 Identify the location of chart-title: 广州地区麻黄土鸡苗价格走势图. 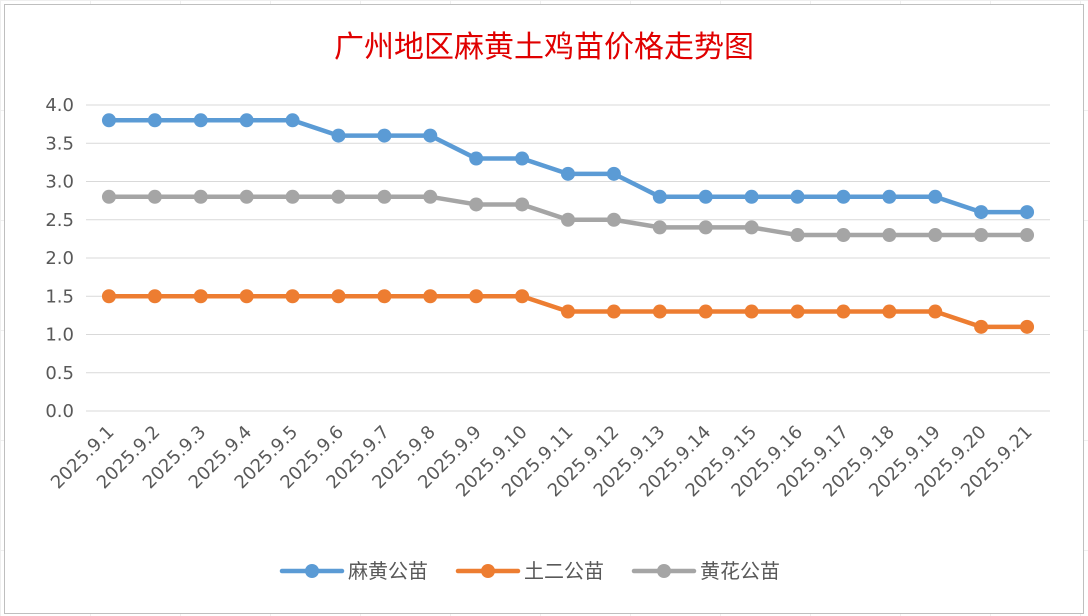
(544, 47).